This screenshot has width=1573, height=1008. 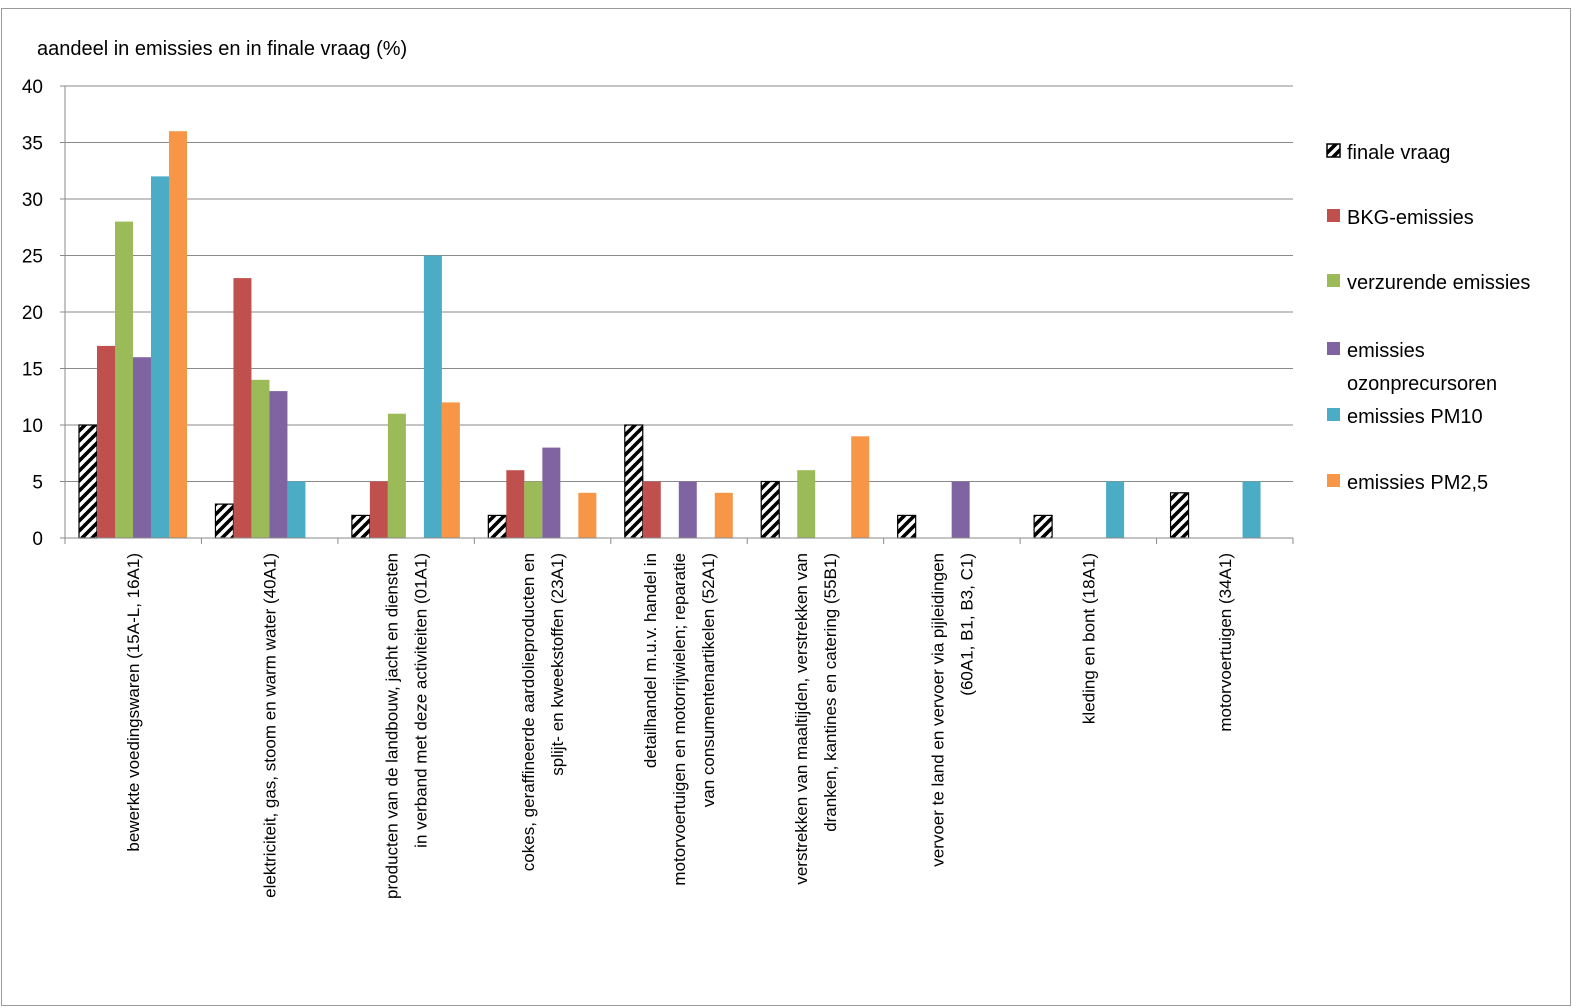 What do you see at coordinates (133, 702) in the screenshot?
I see `category-label: bewerkte voedingswaren (15A-L, 16A1)` at bounding box center [133, 702].